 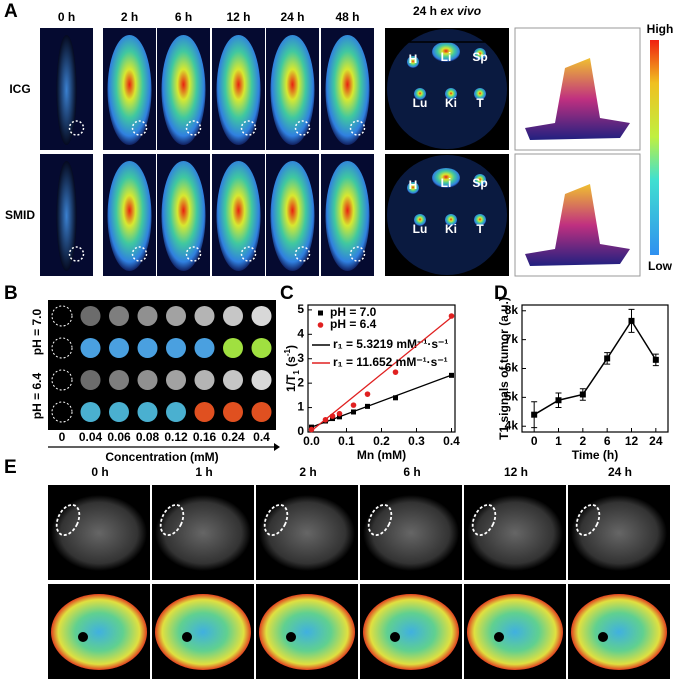 What do you see at coordinates (292, 17) in the screenshot?
I see `time-label: 24 h` at bounding box center [292, 17].